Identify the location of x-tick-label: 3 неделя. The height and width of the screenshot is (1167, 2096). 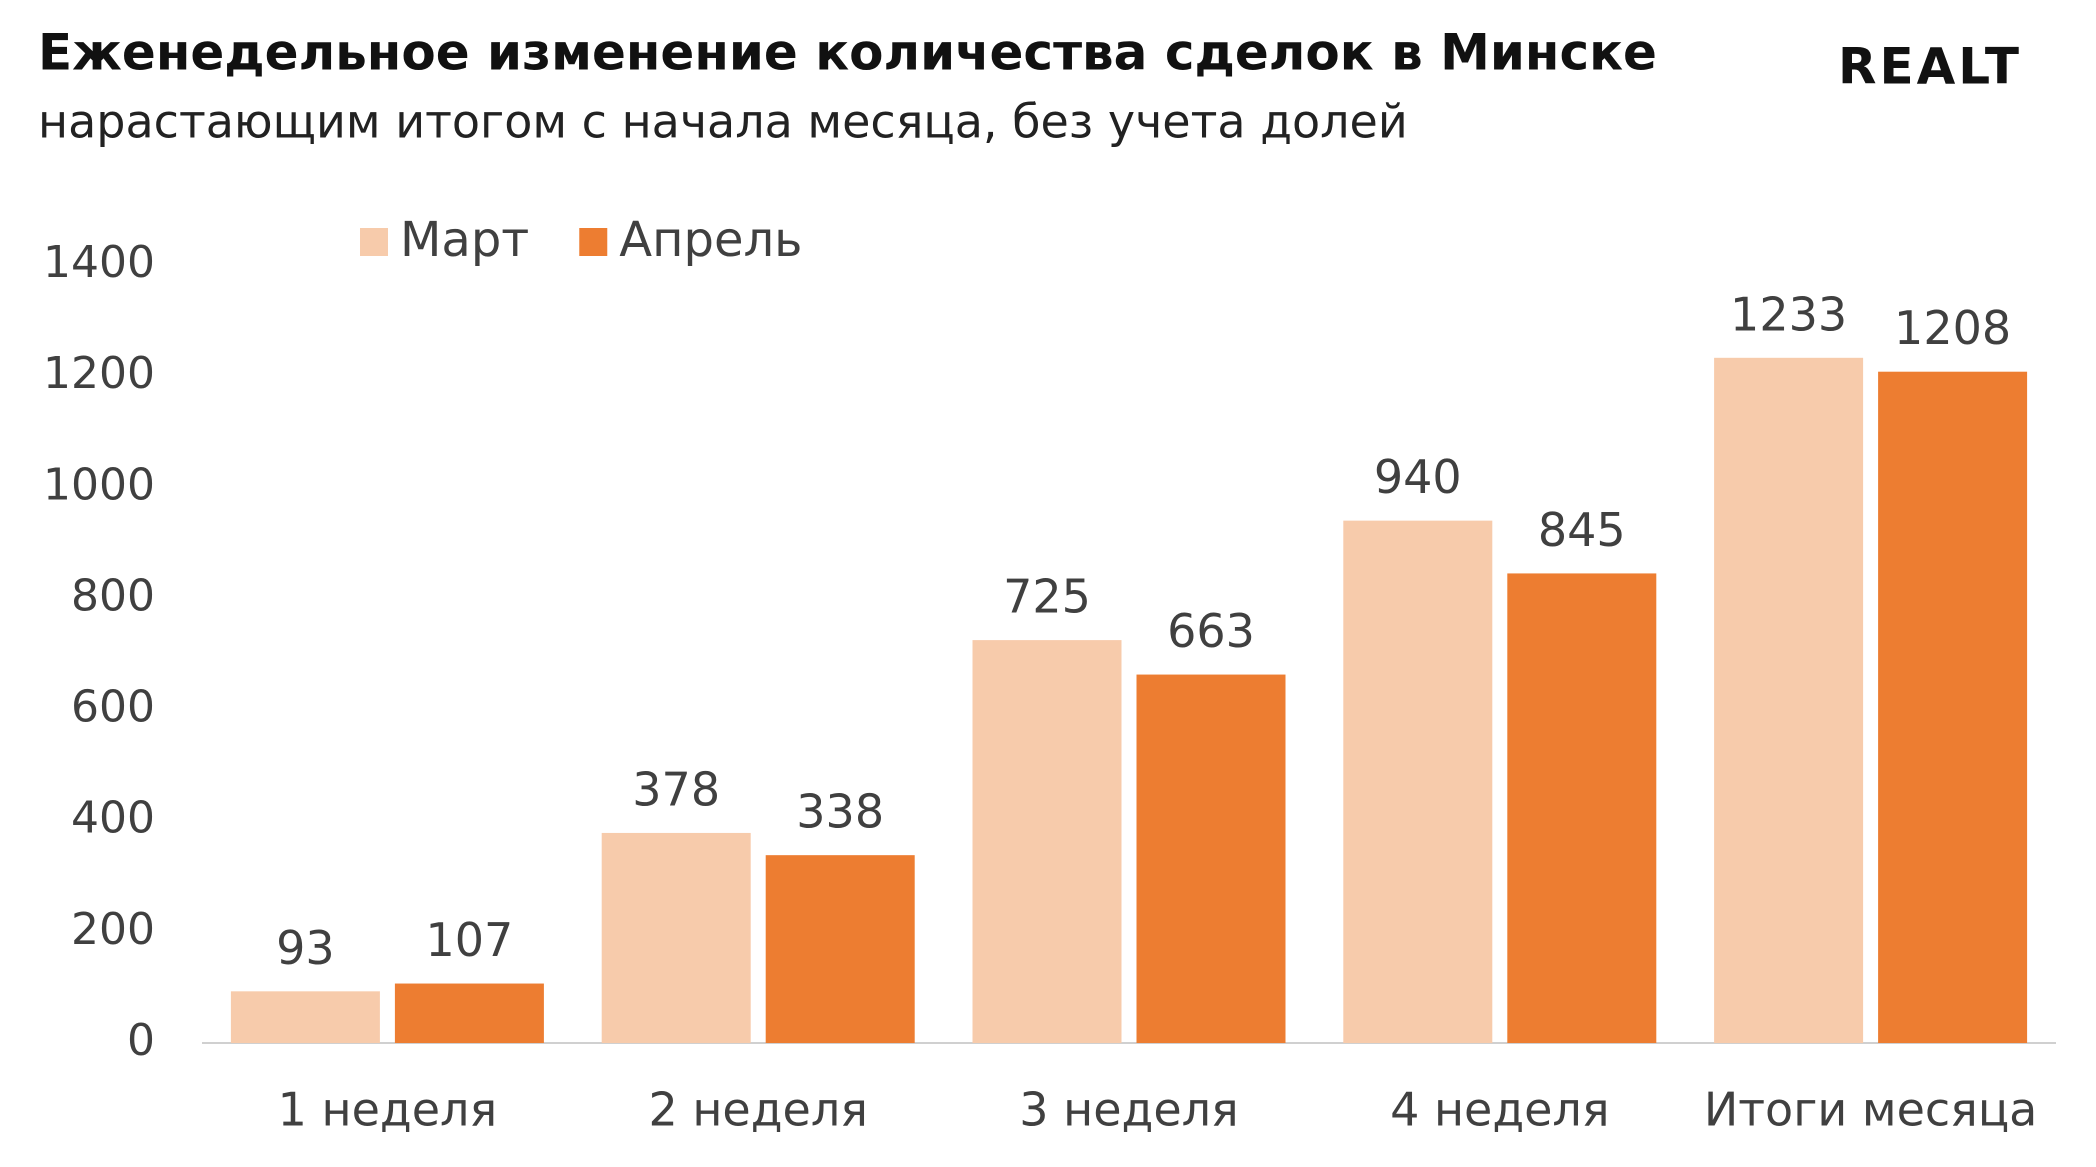
(1128, 1110).